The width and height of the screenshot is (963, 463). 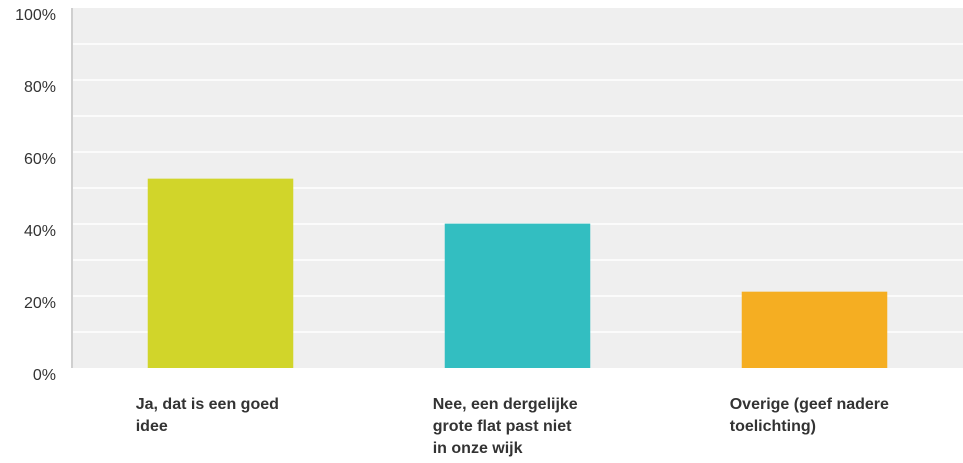 What do you see at coordinates (830, 416) in the screenshot?
I see `x-category-label: Overige (geef nadere toelichting)` at bounding box center [830, 416].